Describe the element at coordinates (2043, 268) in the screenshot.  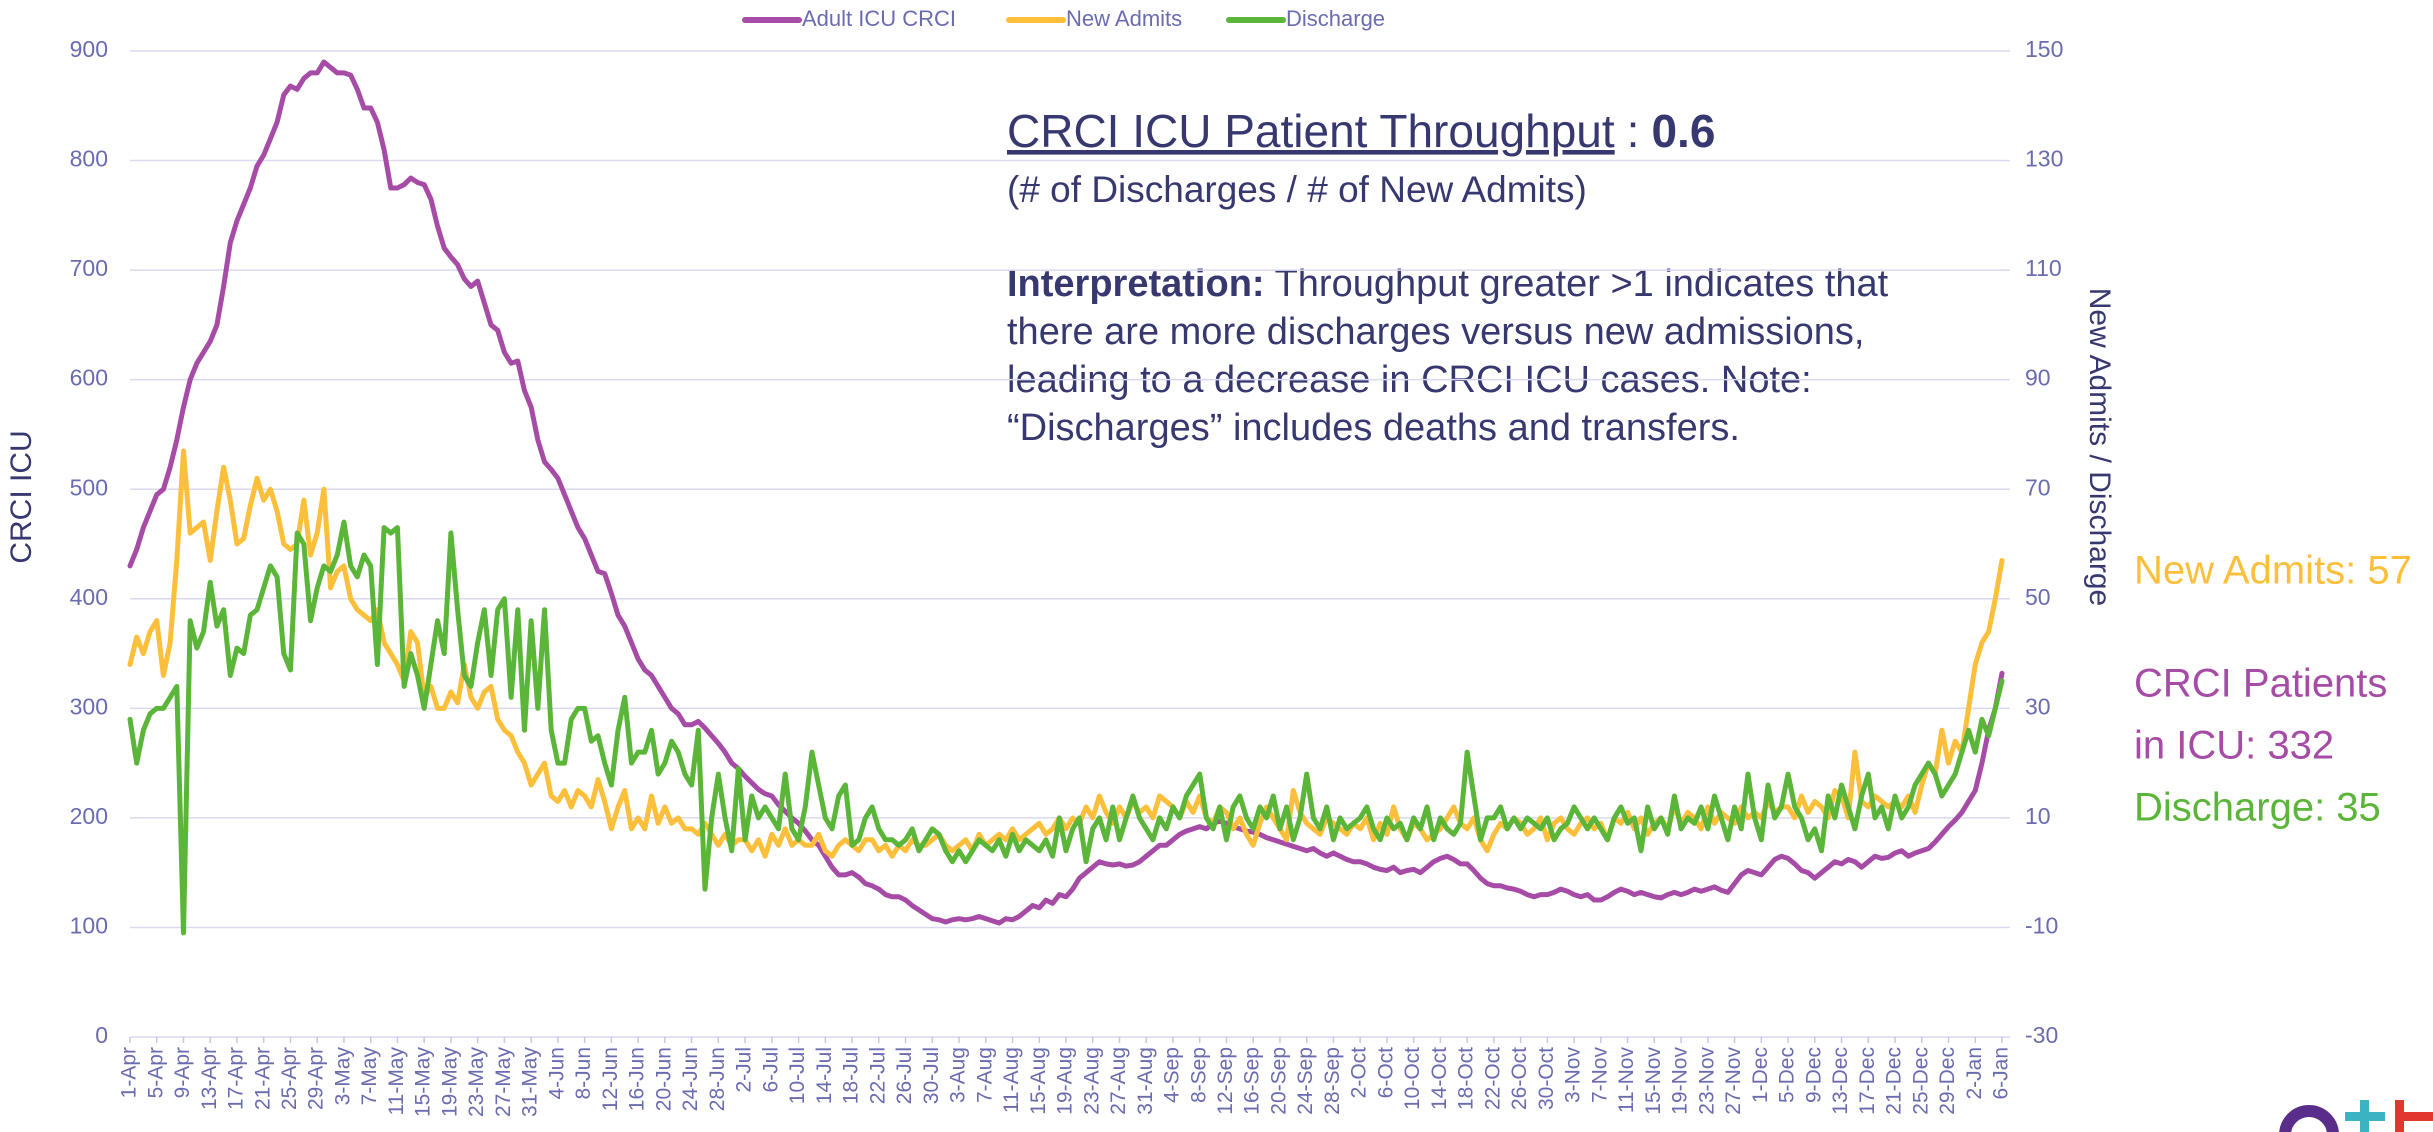
I see `y2-tick-label: 110` at that location.